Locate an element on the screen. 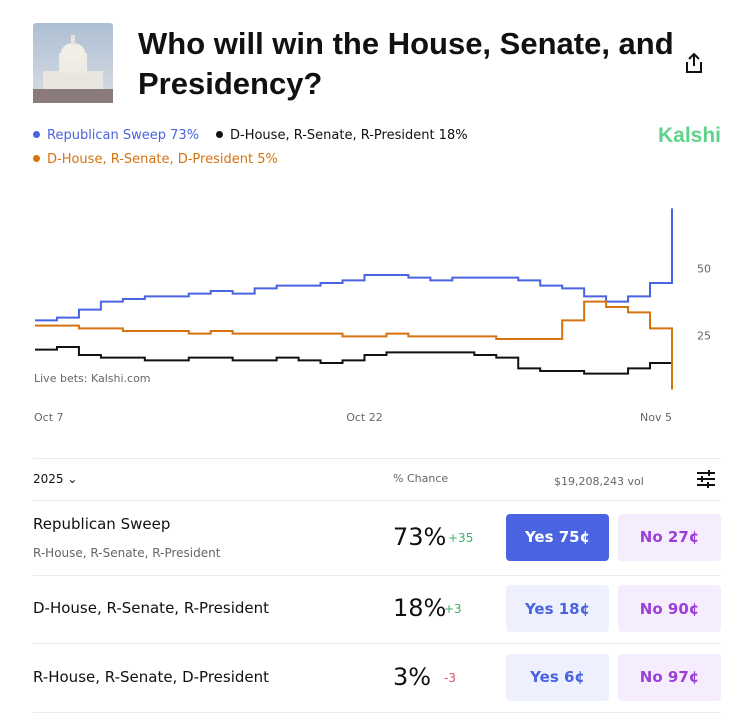 Image resolution: width=737 pixels, height=720 pixels. yes-button: Yes 75¢ is located at coordinates (557, 537).